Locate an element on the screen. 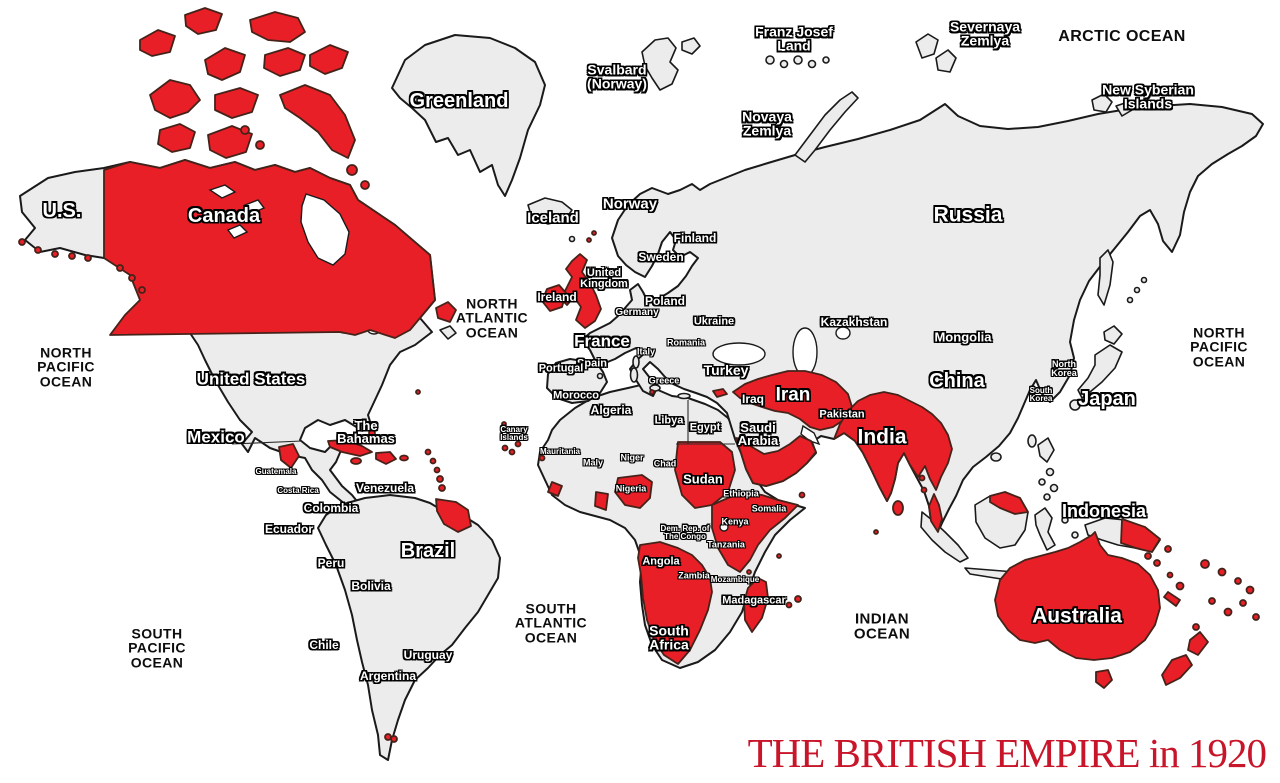  map-label: Franz Josef Land is located at coordinates (794, 38).